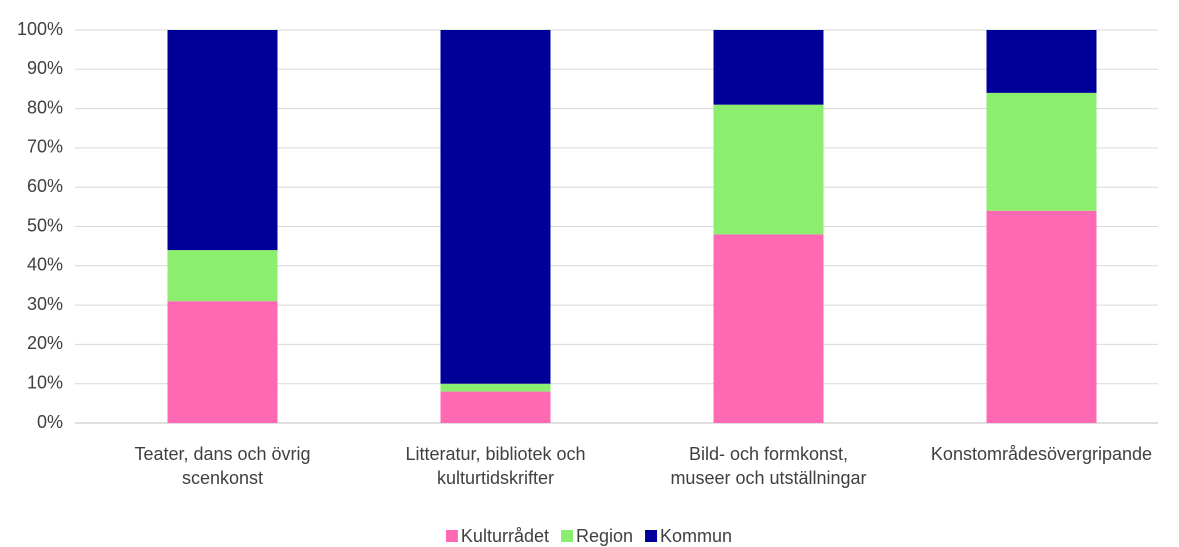 This screenshot has width=1179, height=547. I want to click on y-tick-label: 10%, so click(45, 382).